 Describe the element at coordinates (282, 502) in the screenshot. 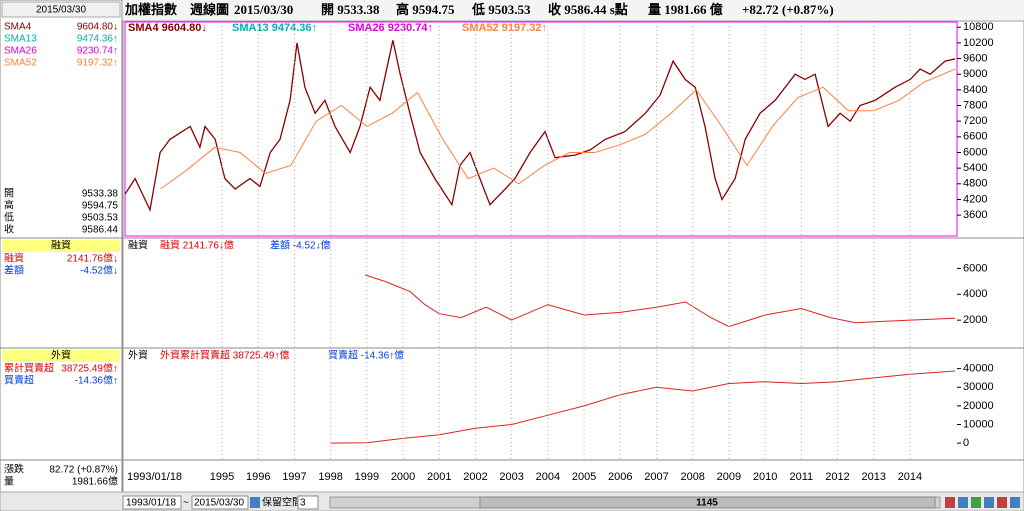

I see `keep-label: 保留空間` at that location.